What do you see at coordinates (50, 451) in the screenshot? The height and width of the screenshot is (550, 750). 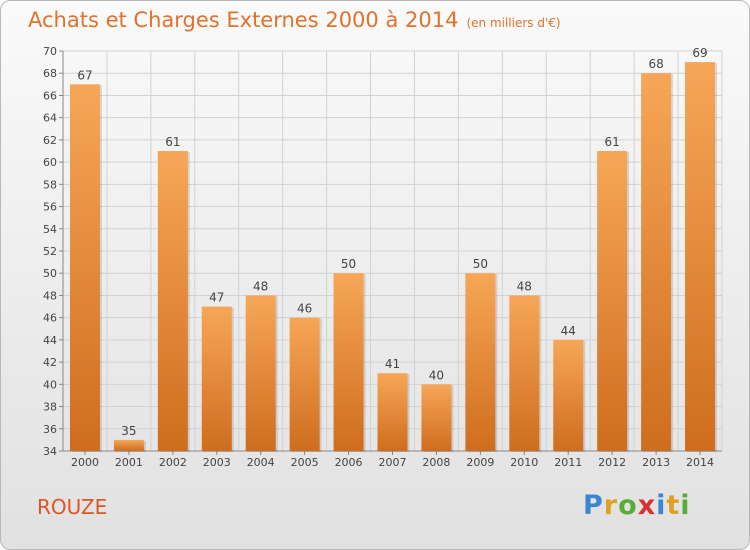 I see `y-tick-label: 34` at bounding box center [50, 451].